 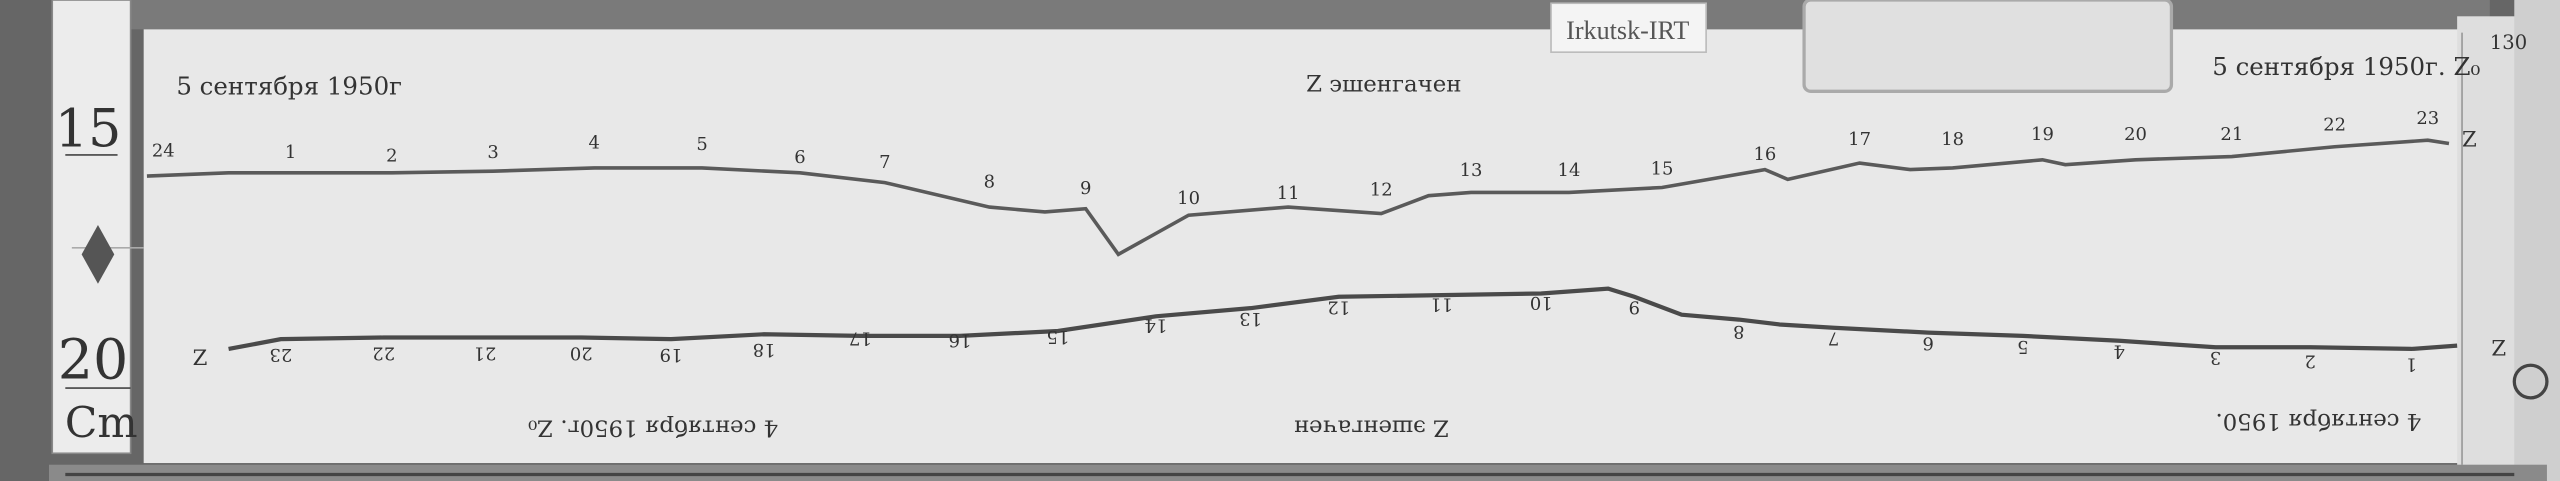 I want to click on upper-hour-mark: 17, so click(x=1859, y=139).